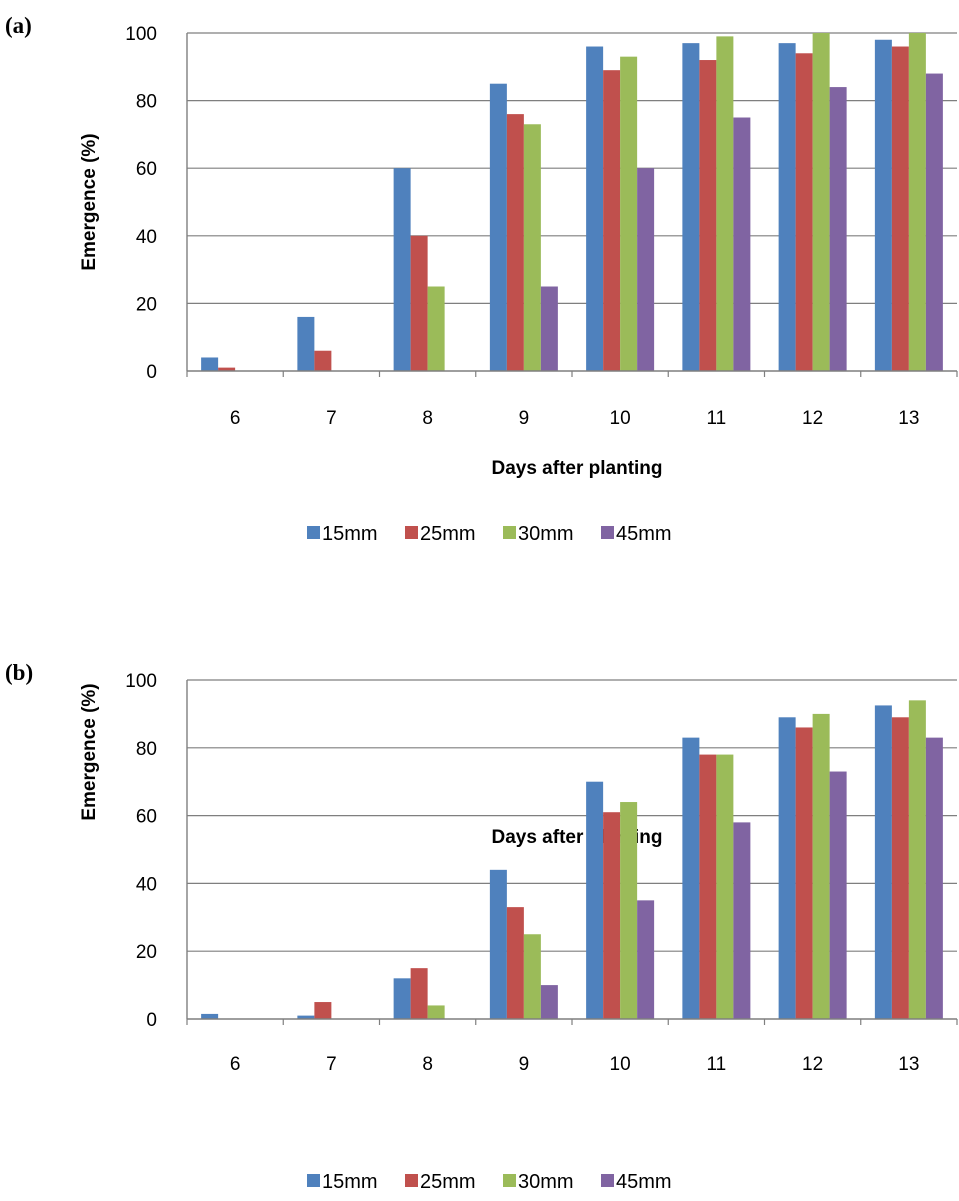 This screenshot has height=1201, width=959. I want to click on y-axis-title-b: Emergence (%), so click(89, 751).